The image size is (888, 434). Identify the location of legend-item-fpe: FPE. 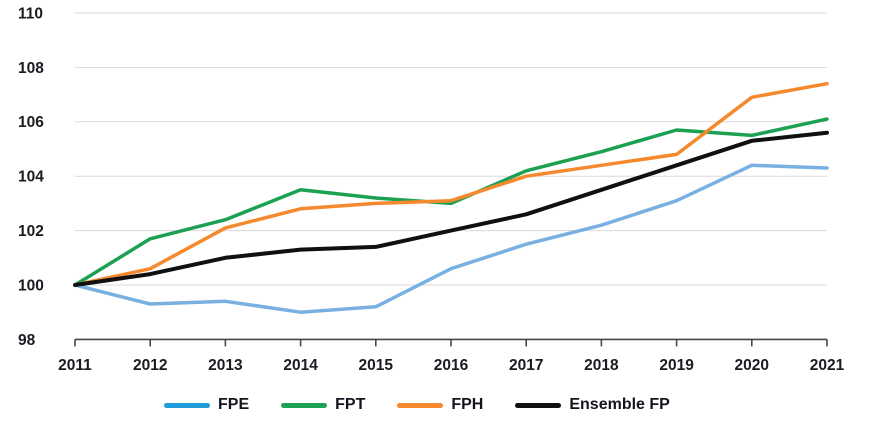
(206, 405).